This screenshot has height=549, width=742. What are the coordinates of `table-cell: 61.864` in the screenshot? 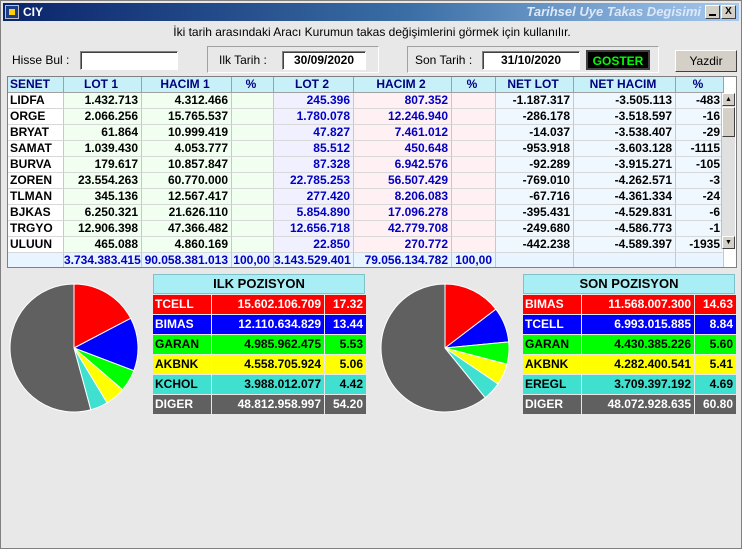 It's located at (103, 133).